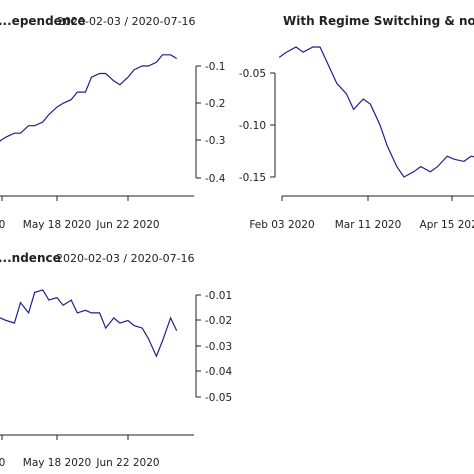 This screenshot has height=474, width=474. Describe the element at coordinates (57, 463) in the screenshot. I see `panel-3-x-tick-label: May 18 2020` at that location.